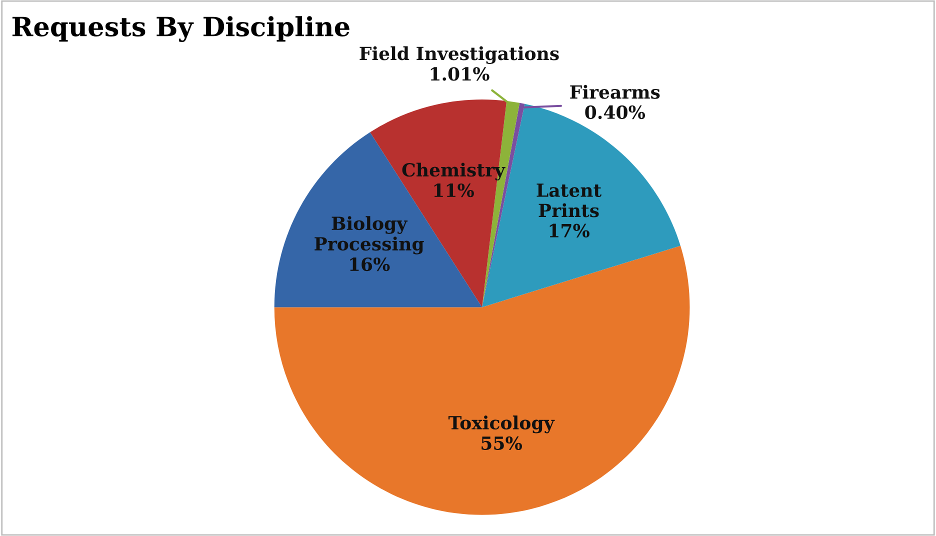  Describe the element at coordinates (502, 443) in the screenshot. I see `data-label: 55%` at that location.